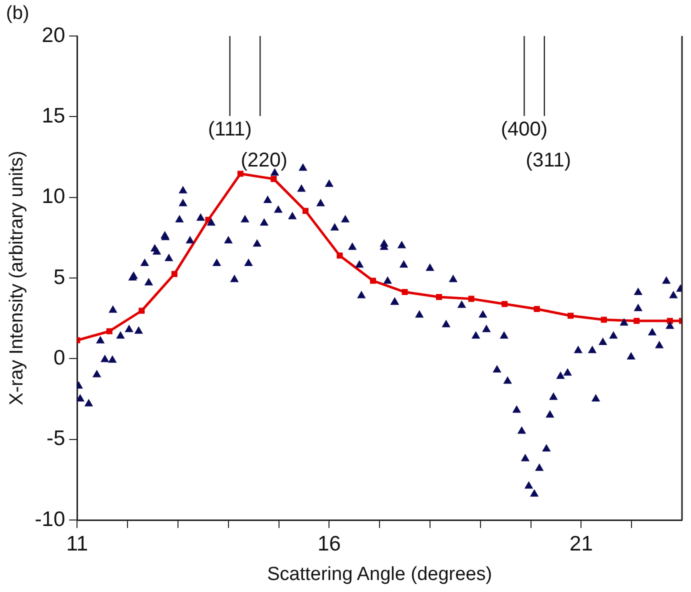  I want to click on y-tick-label: 15, so click(54, 116).